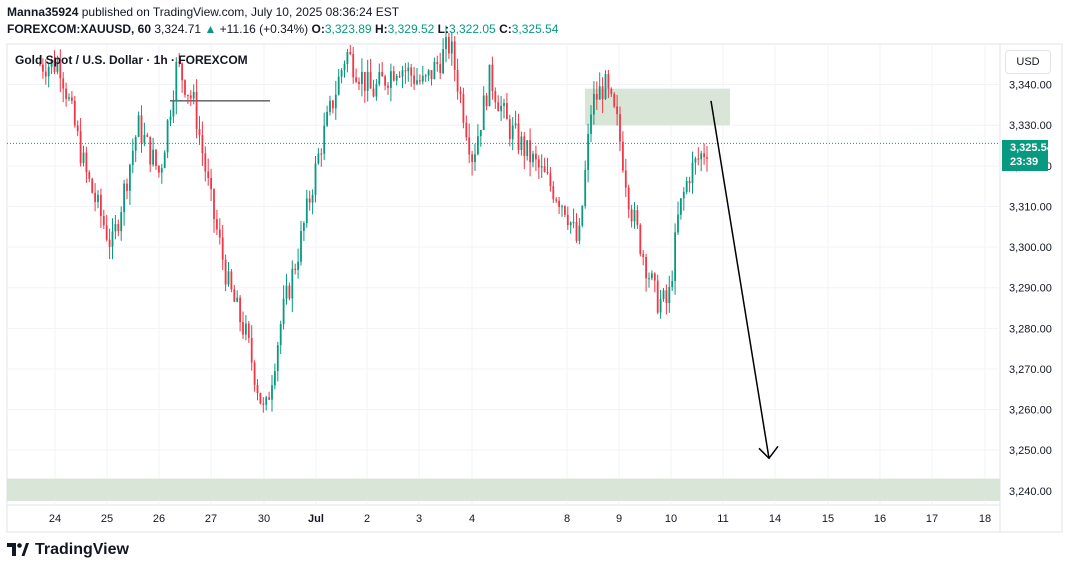 The height and width of the screenshot is (570, 1074). Describe the element at coordinates (657, 107) in the screenshot. I see `resistance-zone` at that location.